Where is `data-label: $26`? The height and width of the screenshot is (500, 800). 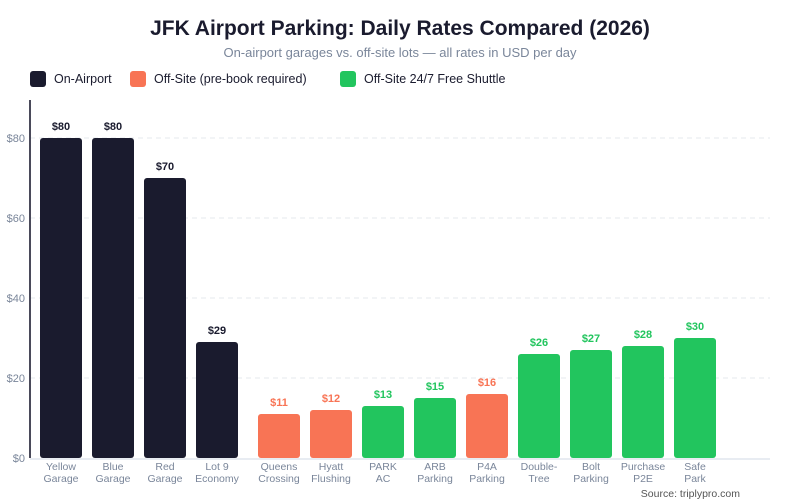 data-label: $26 is located at coordinates (539, 343).